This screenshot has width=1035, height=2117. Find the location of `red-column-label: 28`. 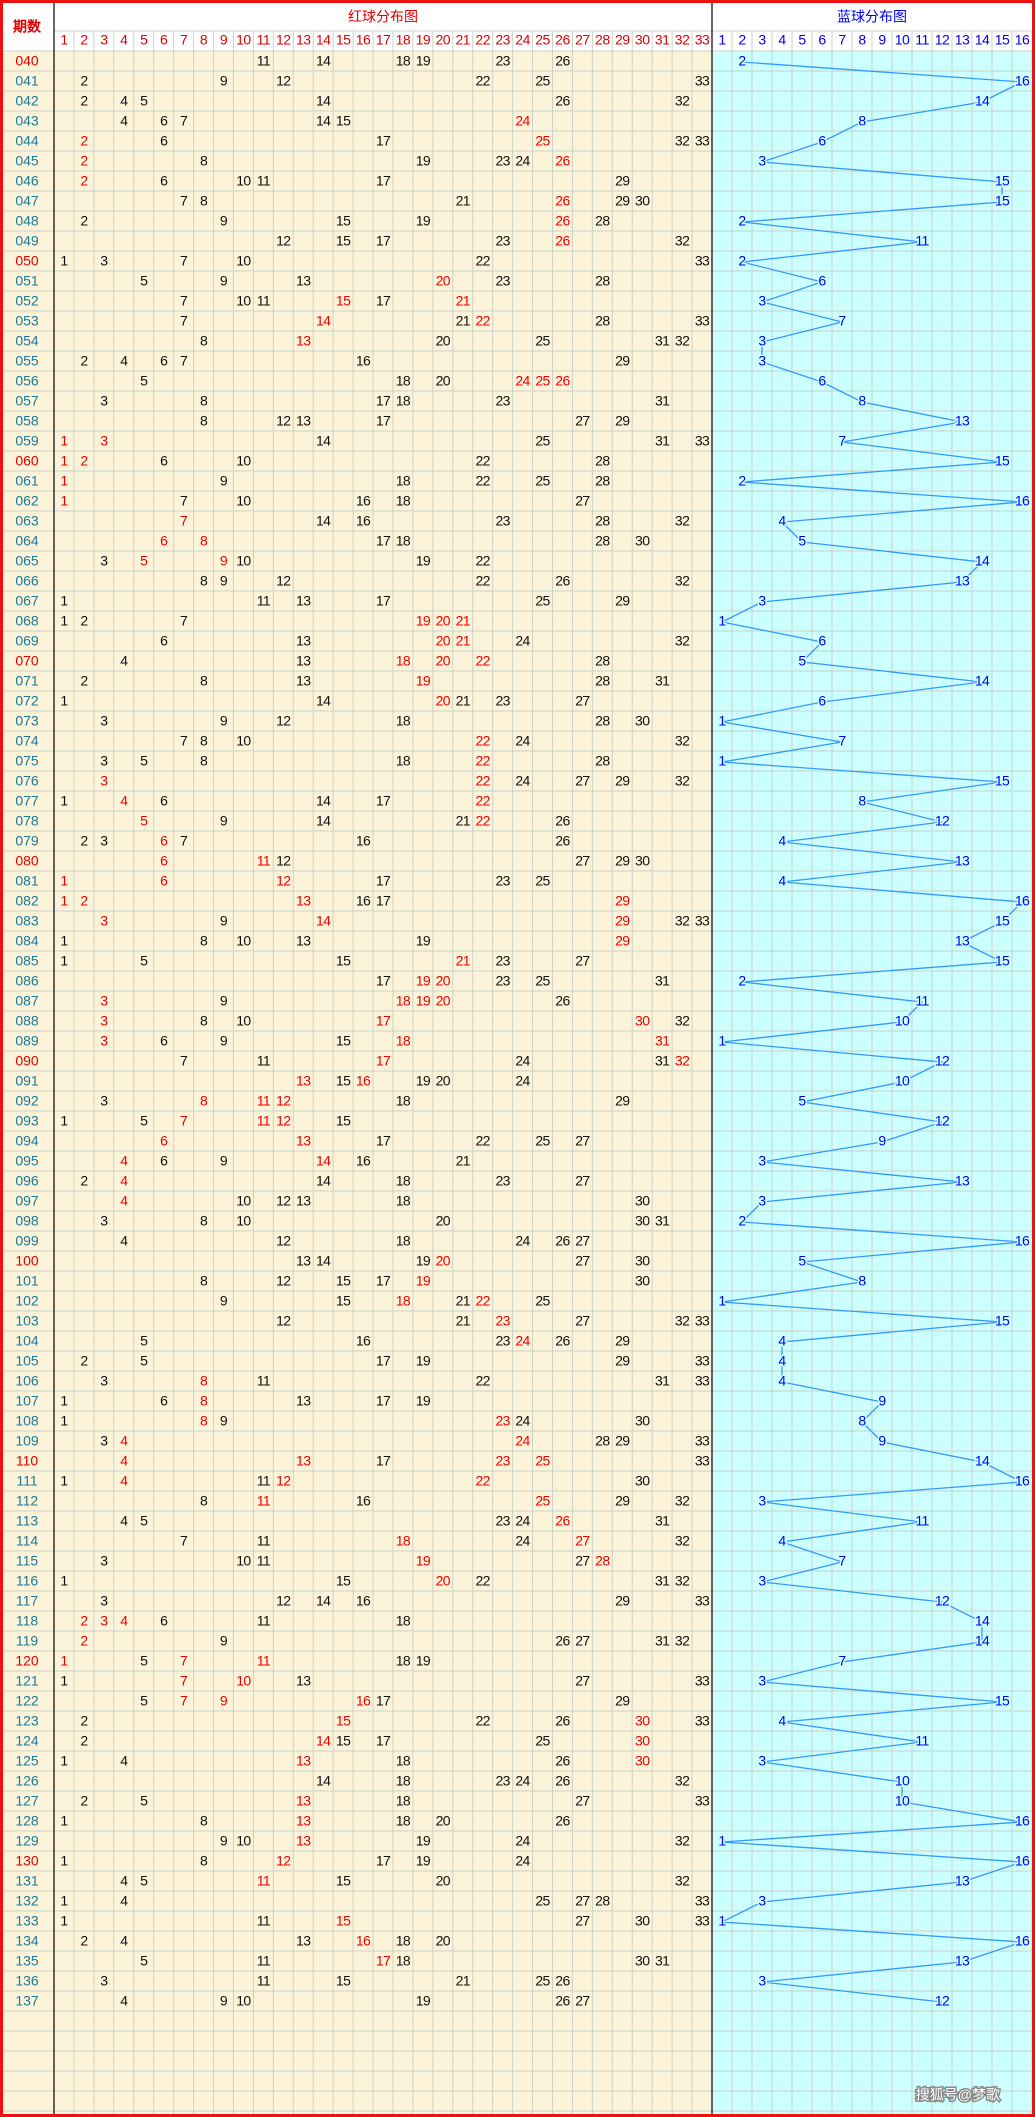

red-column-label: 28 is located at coordinates (602, 40).